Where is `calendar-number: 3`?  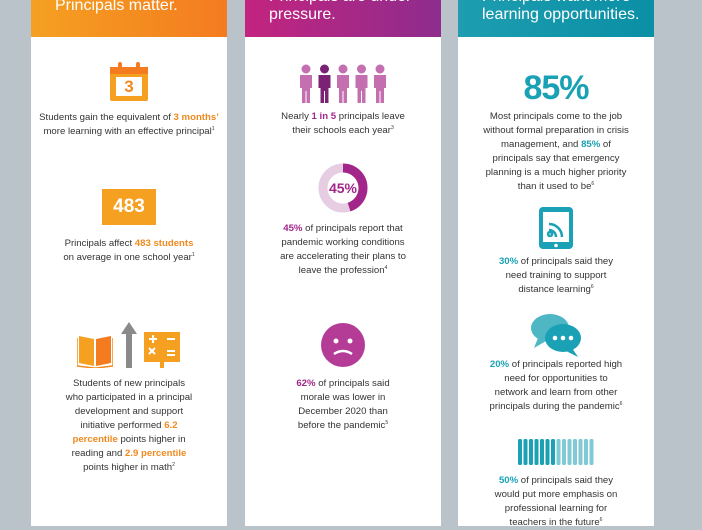 calendar-number: 3 is located at coordinates (129, 86).